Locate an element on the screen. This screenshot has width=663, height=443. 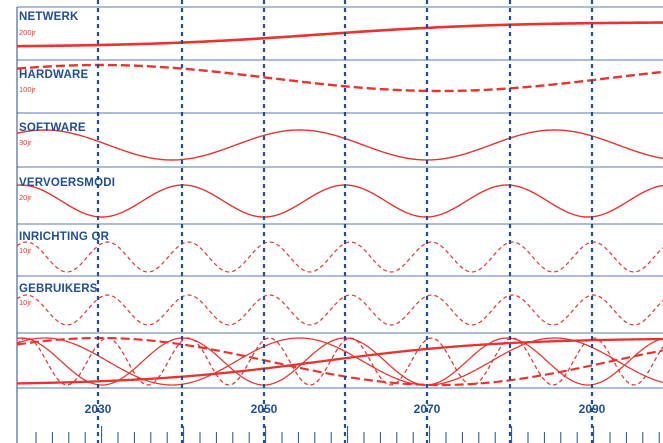
axis-label-2090: 2090 is located at coordinates (592, 409).